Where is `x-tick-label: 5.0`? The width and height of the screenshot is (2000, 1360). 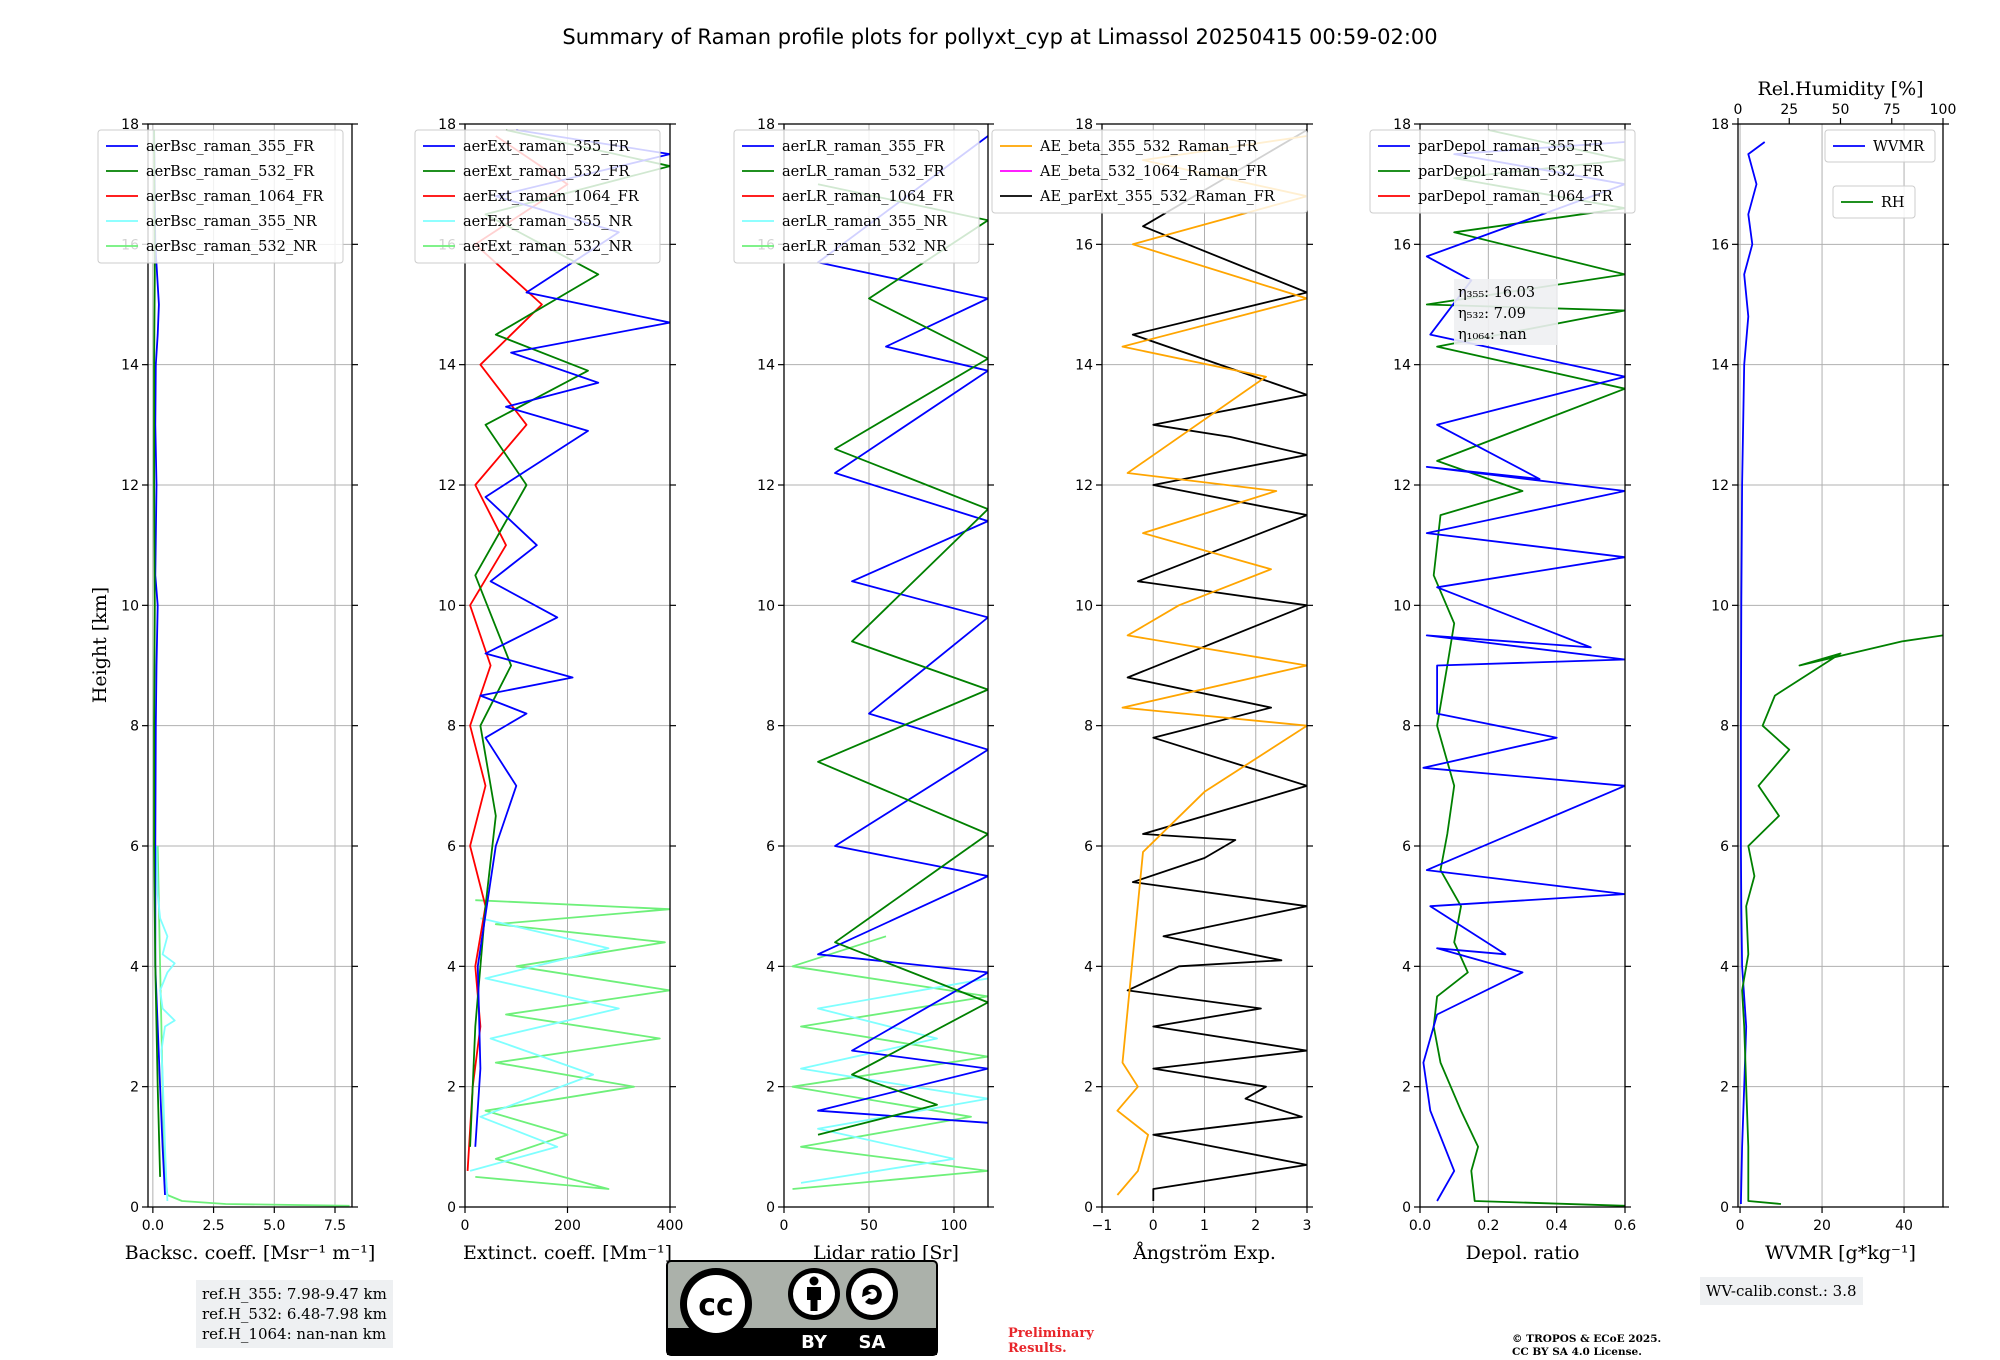 x-tick-label: 5.0 is located at coordinates (274, 1226).